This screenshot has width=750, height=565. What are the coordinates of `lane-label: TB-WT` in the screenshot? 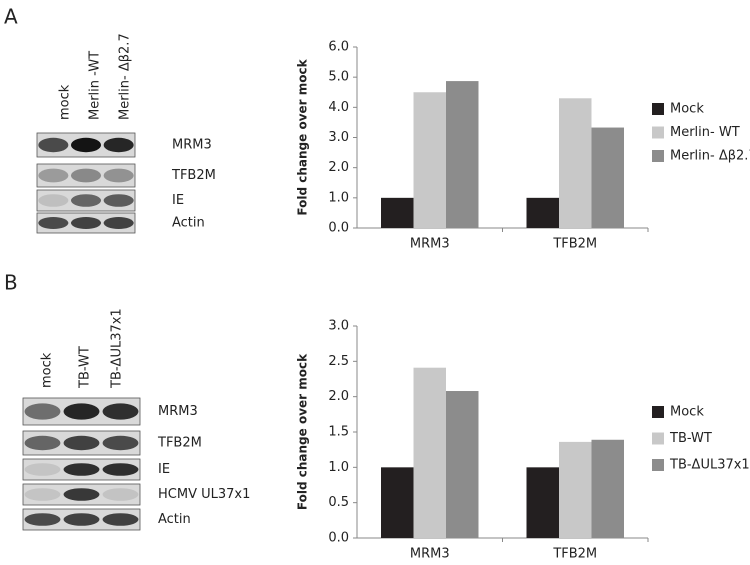 It's located at (85, 367).